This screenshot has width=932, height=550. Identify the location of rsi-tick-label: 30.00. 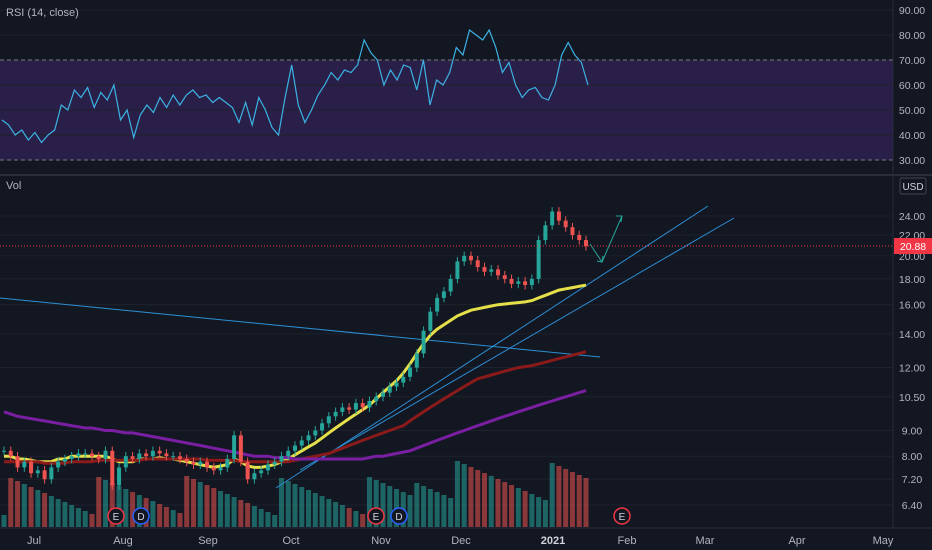
(912, 161).